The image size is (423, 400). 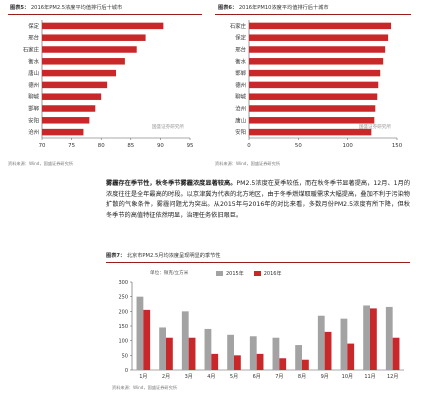 I want to click on fig6-x-tick-label: 0, so click(x=249, y=146).